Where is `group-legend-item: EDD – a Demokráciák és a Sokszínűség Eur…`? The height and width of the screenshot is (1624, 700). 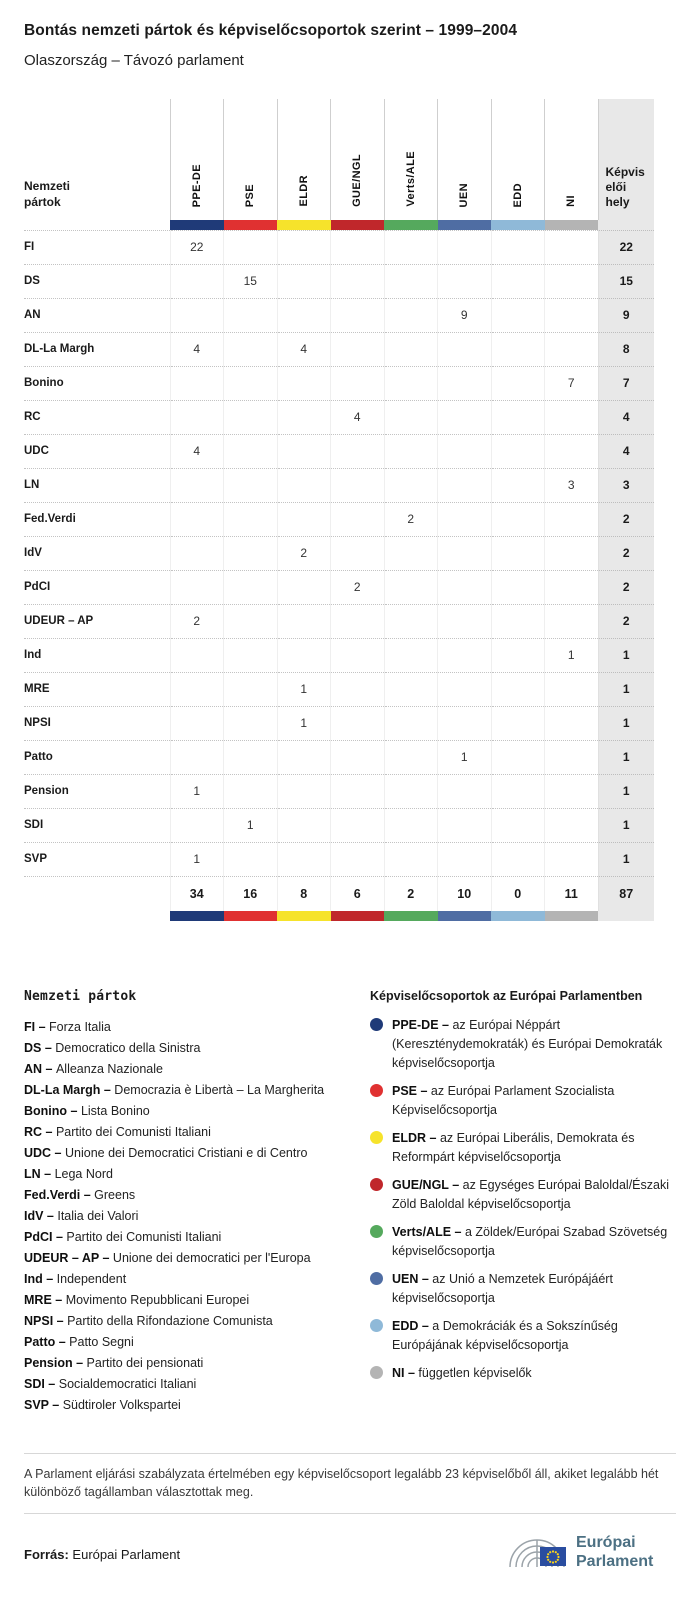
group-legend-item: EDD – a Demokráciák és a Sokszínűség Eur… is located at coordinates (523, 1336).